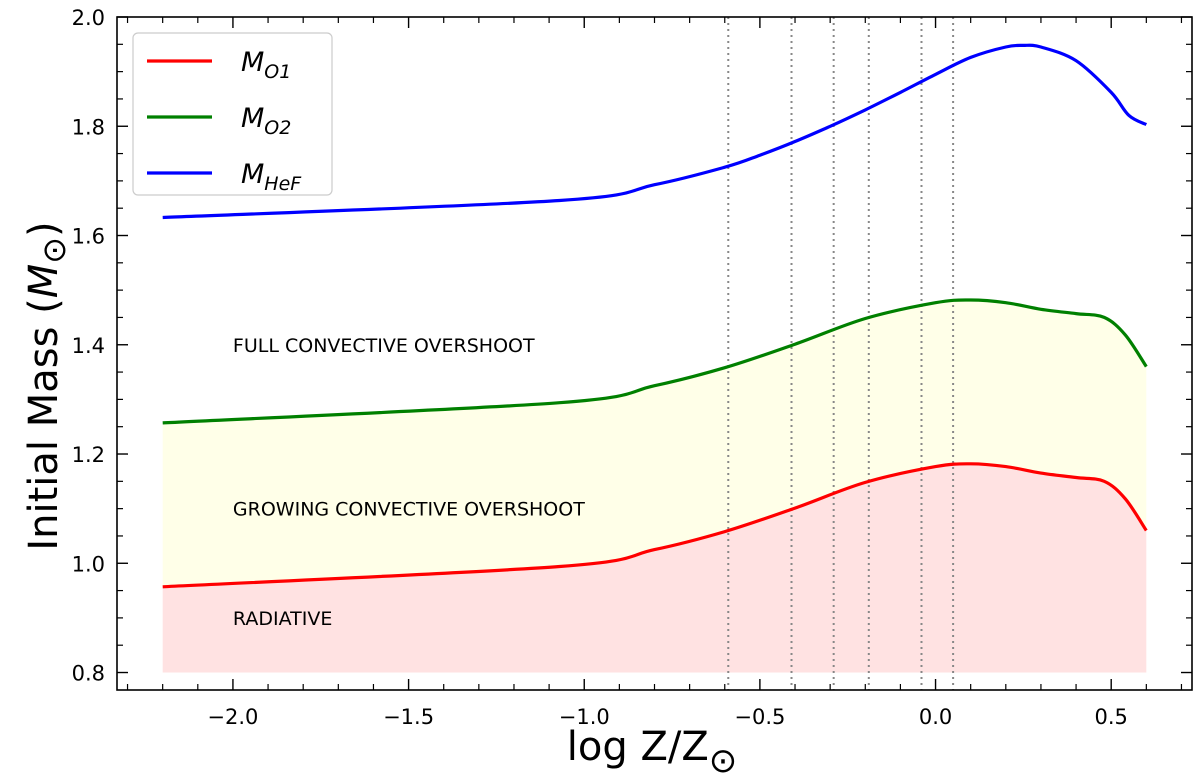  I want to click on y-tick-label: 1.2, so click(88, 455).